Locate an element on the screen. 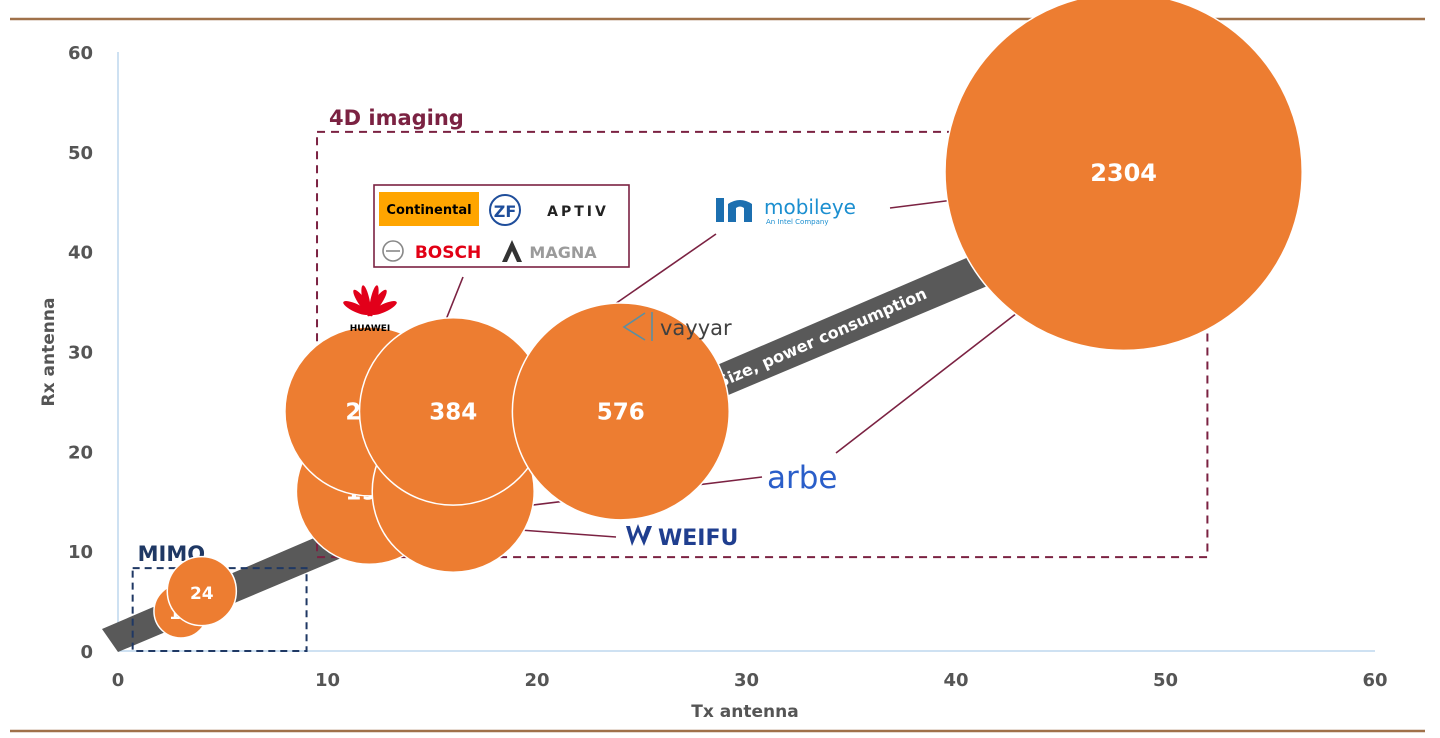  huawei-logo: HUAWEI is located at coordinates (370, 309).